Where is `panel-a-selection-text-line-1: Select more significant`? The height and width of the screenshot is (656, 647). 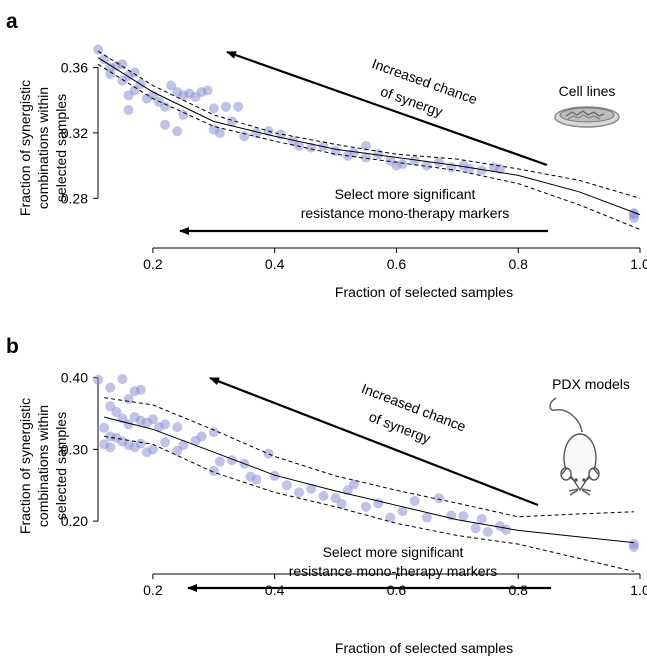
panel-a-selection-text-line-1: Select more significant is located at coordinates (405, 194).